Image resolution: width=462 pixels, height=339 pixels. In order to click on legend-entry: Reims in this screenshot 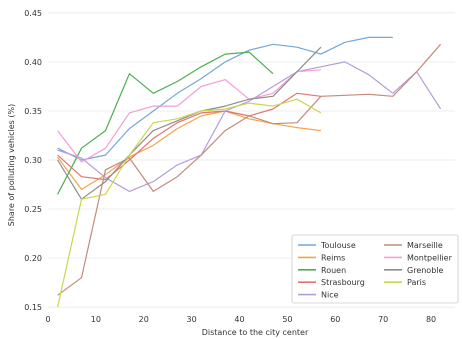, I will do `click(333, 257)`.